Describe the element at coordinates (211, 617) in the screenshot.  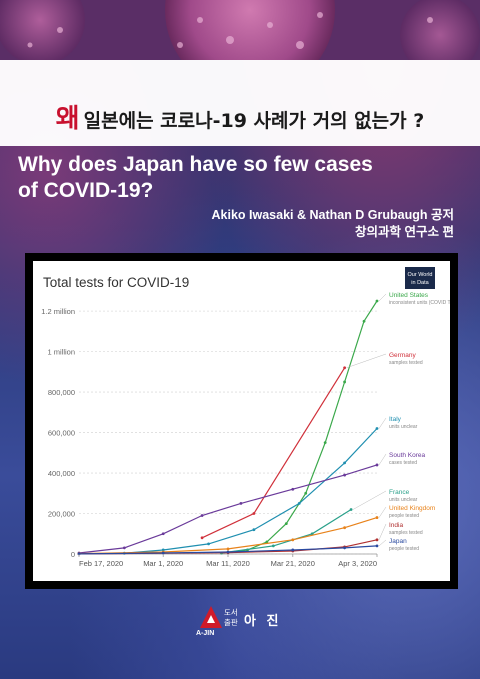
I see `publisher-triangle-icon` at that location.